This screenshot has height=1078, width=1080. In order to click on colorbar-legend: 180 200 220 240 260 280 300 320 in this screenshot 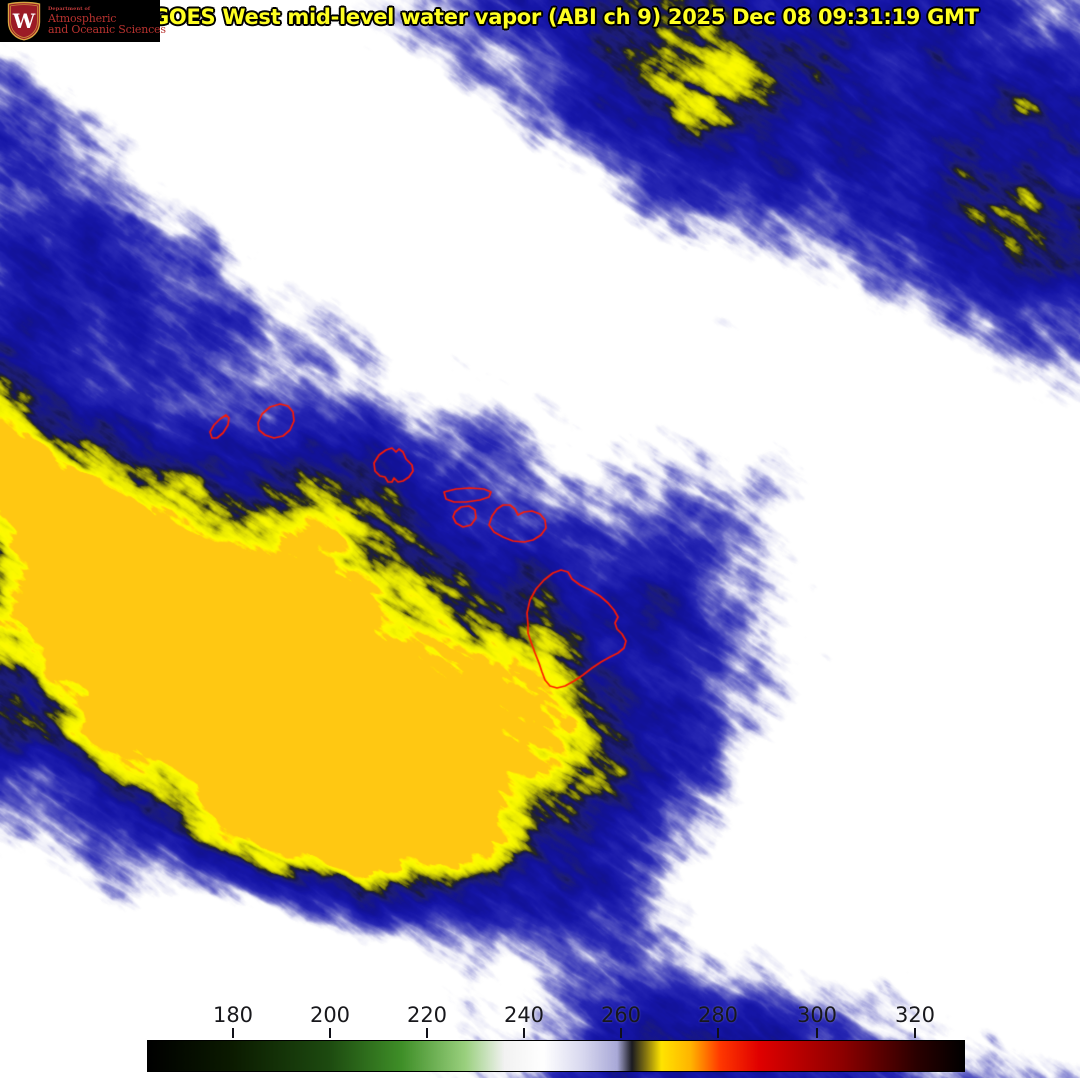, I will do `click(540, 1039)`.